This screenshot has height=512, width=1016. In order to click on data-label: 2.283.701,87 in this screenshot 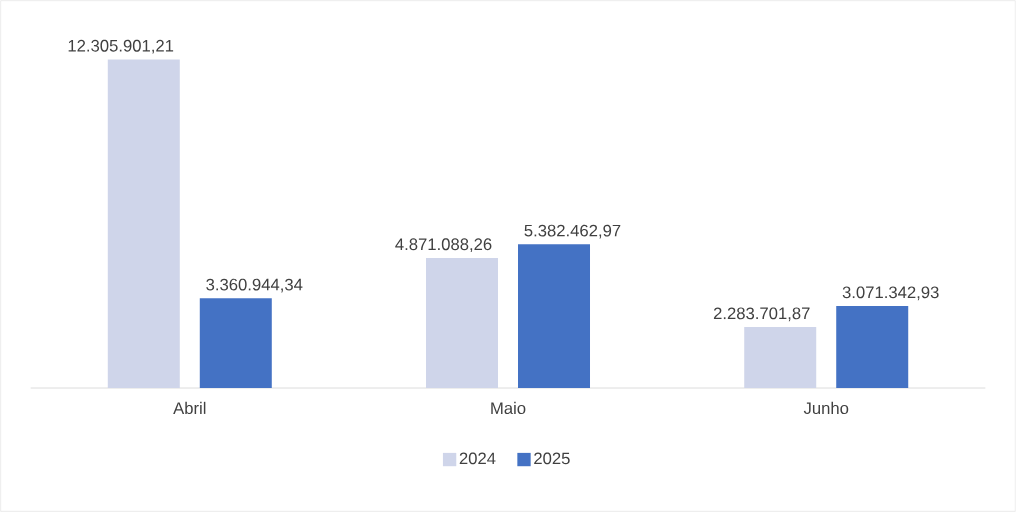, I will do `click(761, 314)`.